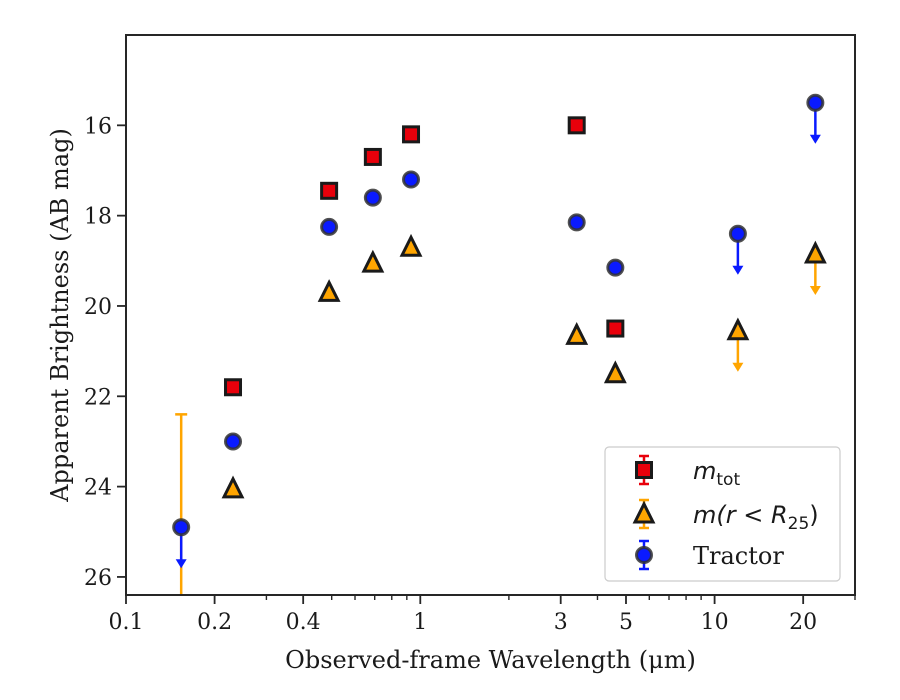 This screenshot has width=900, height=700. I want to click on legend-label-sub: tot, so click(728, 480).